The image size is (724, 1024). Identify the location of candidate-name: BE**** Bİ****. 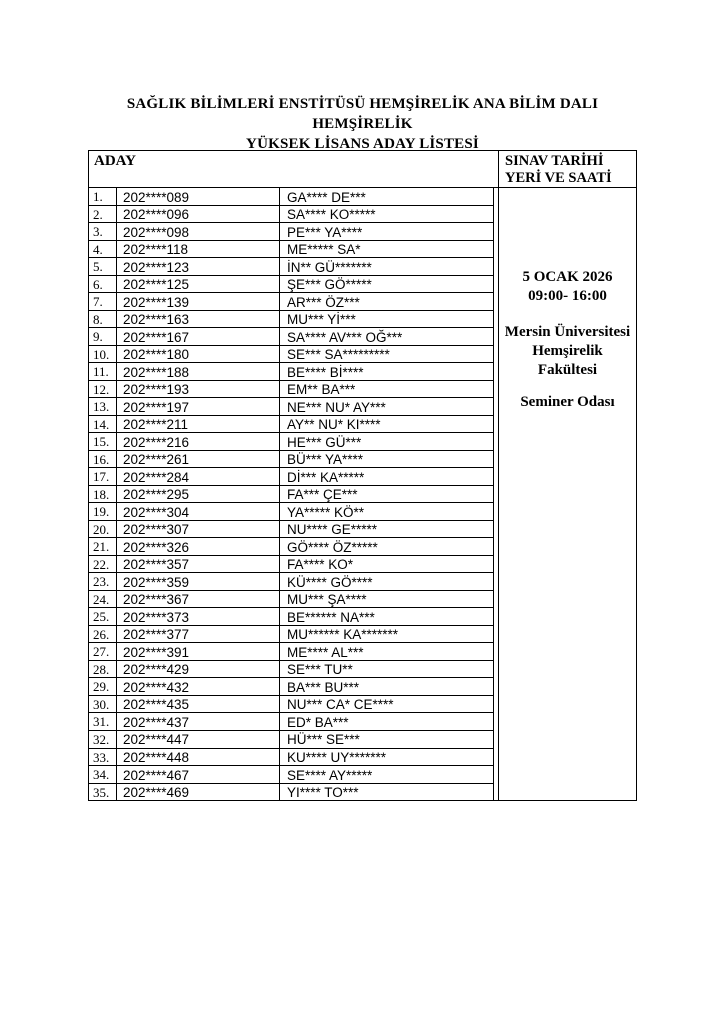
(325, 372).